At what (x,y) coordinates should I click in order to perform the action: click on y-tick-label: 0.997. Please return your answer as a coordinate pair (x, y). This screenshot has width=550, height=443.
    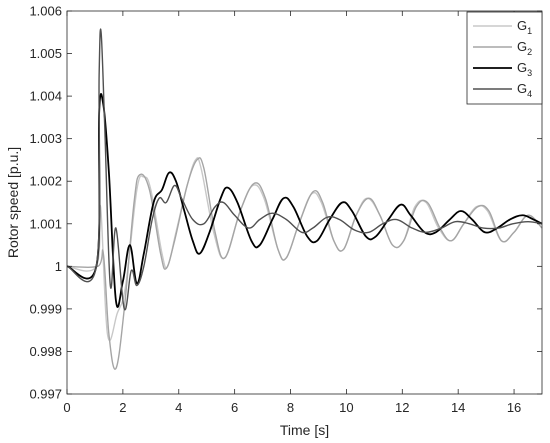
    Looking at the image, I should click on (45, 394).